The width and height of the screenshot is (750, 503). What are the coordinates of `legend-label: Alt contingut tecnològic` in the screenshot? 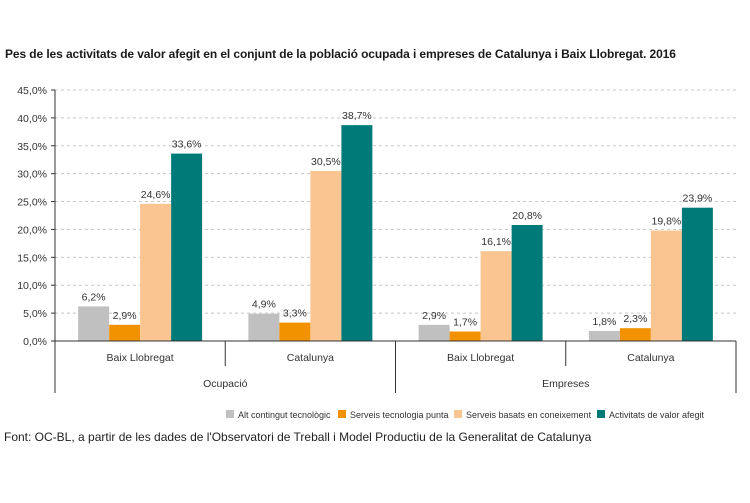 It's located at (284, 415).